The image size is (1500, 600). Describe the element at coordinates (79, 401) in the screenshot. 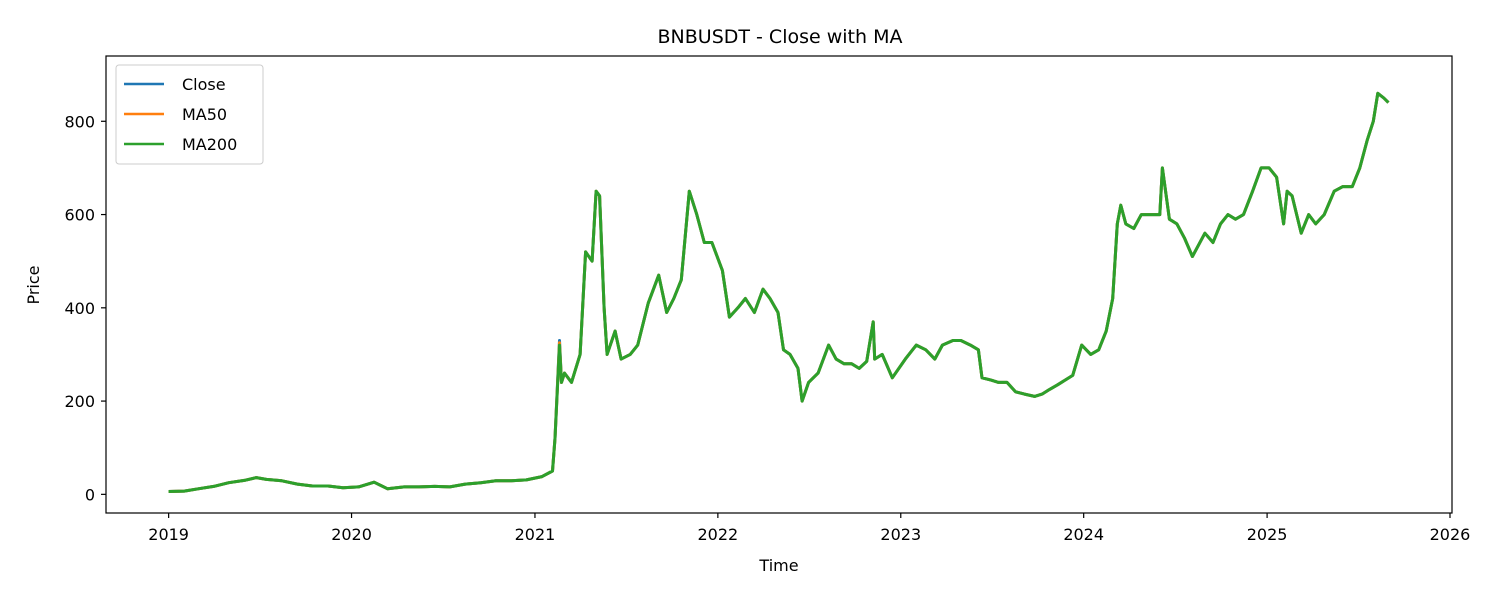

I see `y-tick-label: 200` at that location.